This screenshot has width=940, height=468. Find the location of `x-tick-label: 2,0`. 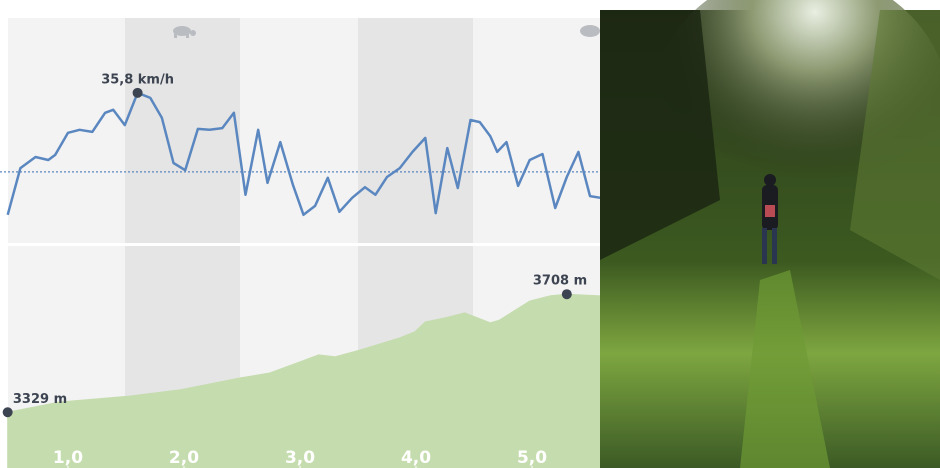

x-tick-label: 2,0 is located at coordinates (184, 458).